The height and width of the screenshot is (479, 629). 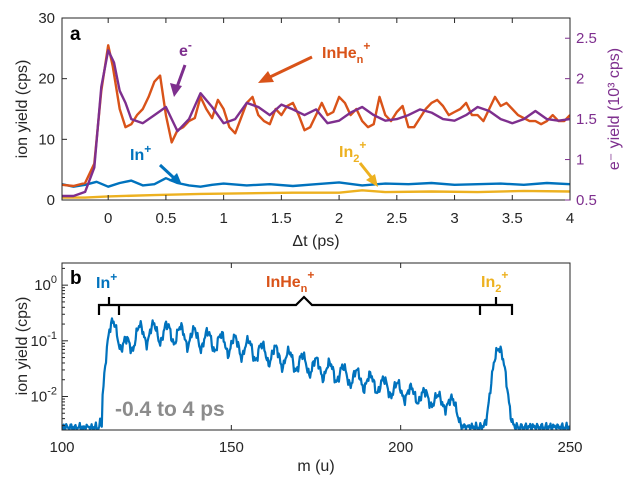 I want to click on x-tick-label: 1, so click(x=223, y=218).